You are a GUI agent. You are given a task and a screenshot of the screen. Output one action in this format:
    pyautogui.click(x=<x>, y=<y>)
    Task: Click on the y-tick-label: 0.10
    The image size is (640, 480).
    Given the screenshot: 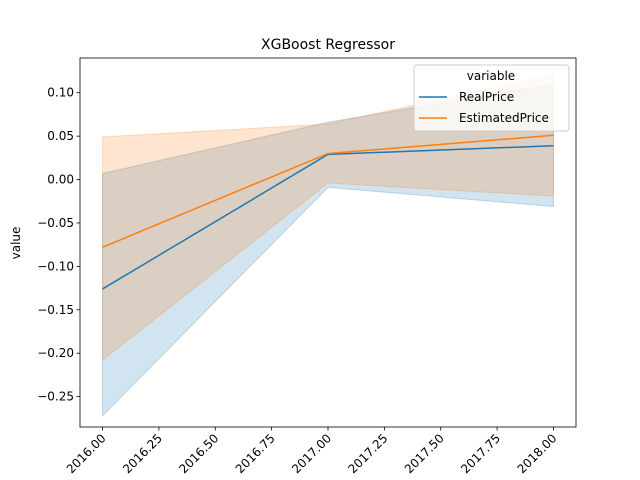 What is the action you would take?
    pyautogui.click(x=60, y=93)
    